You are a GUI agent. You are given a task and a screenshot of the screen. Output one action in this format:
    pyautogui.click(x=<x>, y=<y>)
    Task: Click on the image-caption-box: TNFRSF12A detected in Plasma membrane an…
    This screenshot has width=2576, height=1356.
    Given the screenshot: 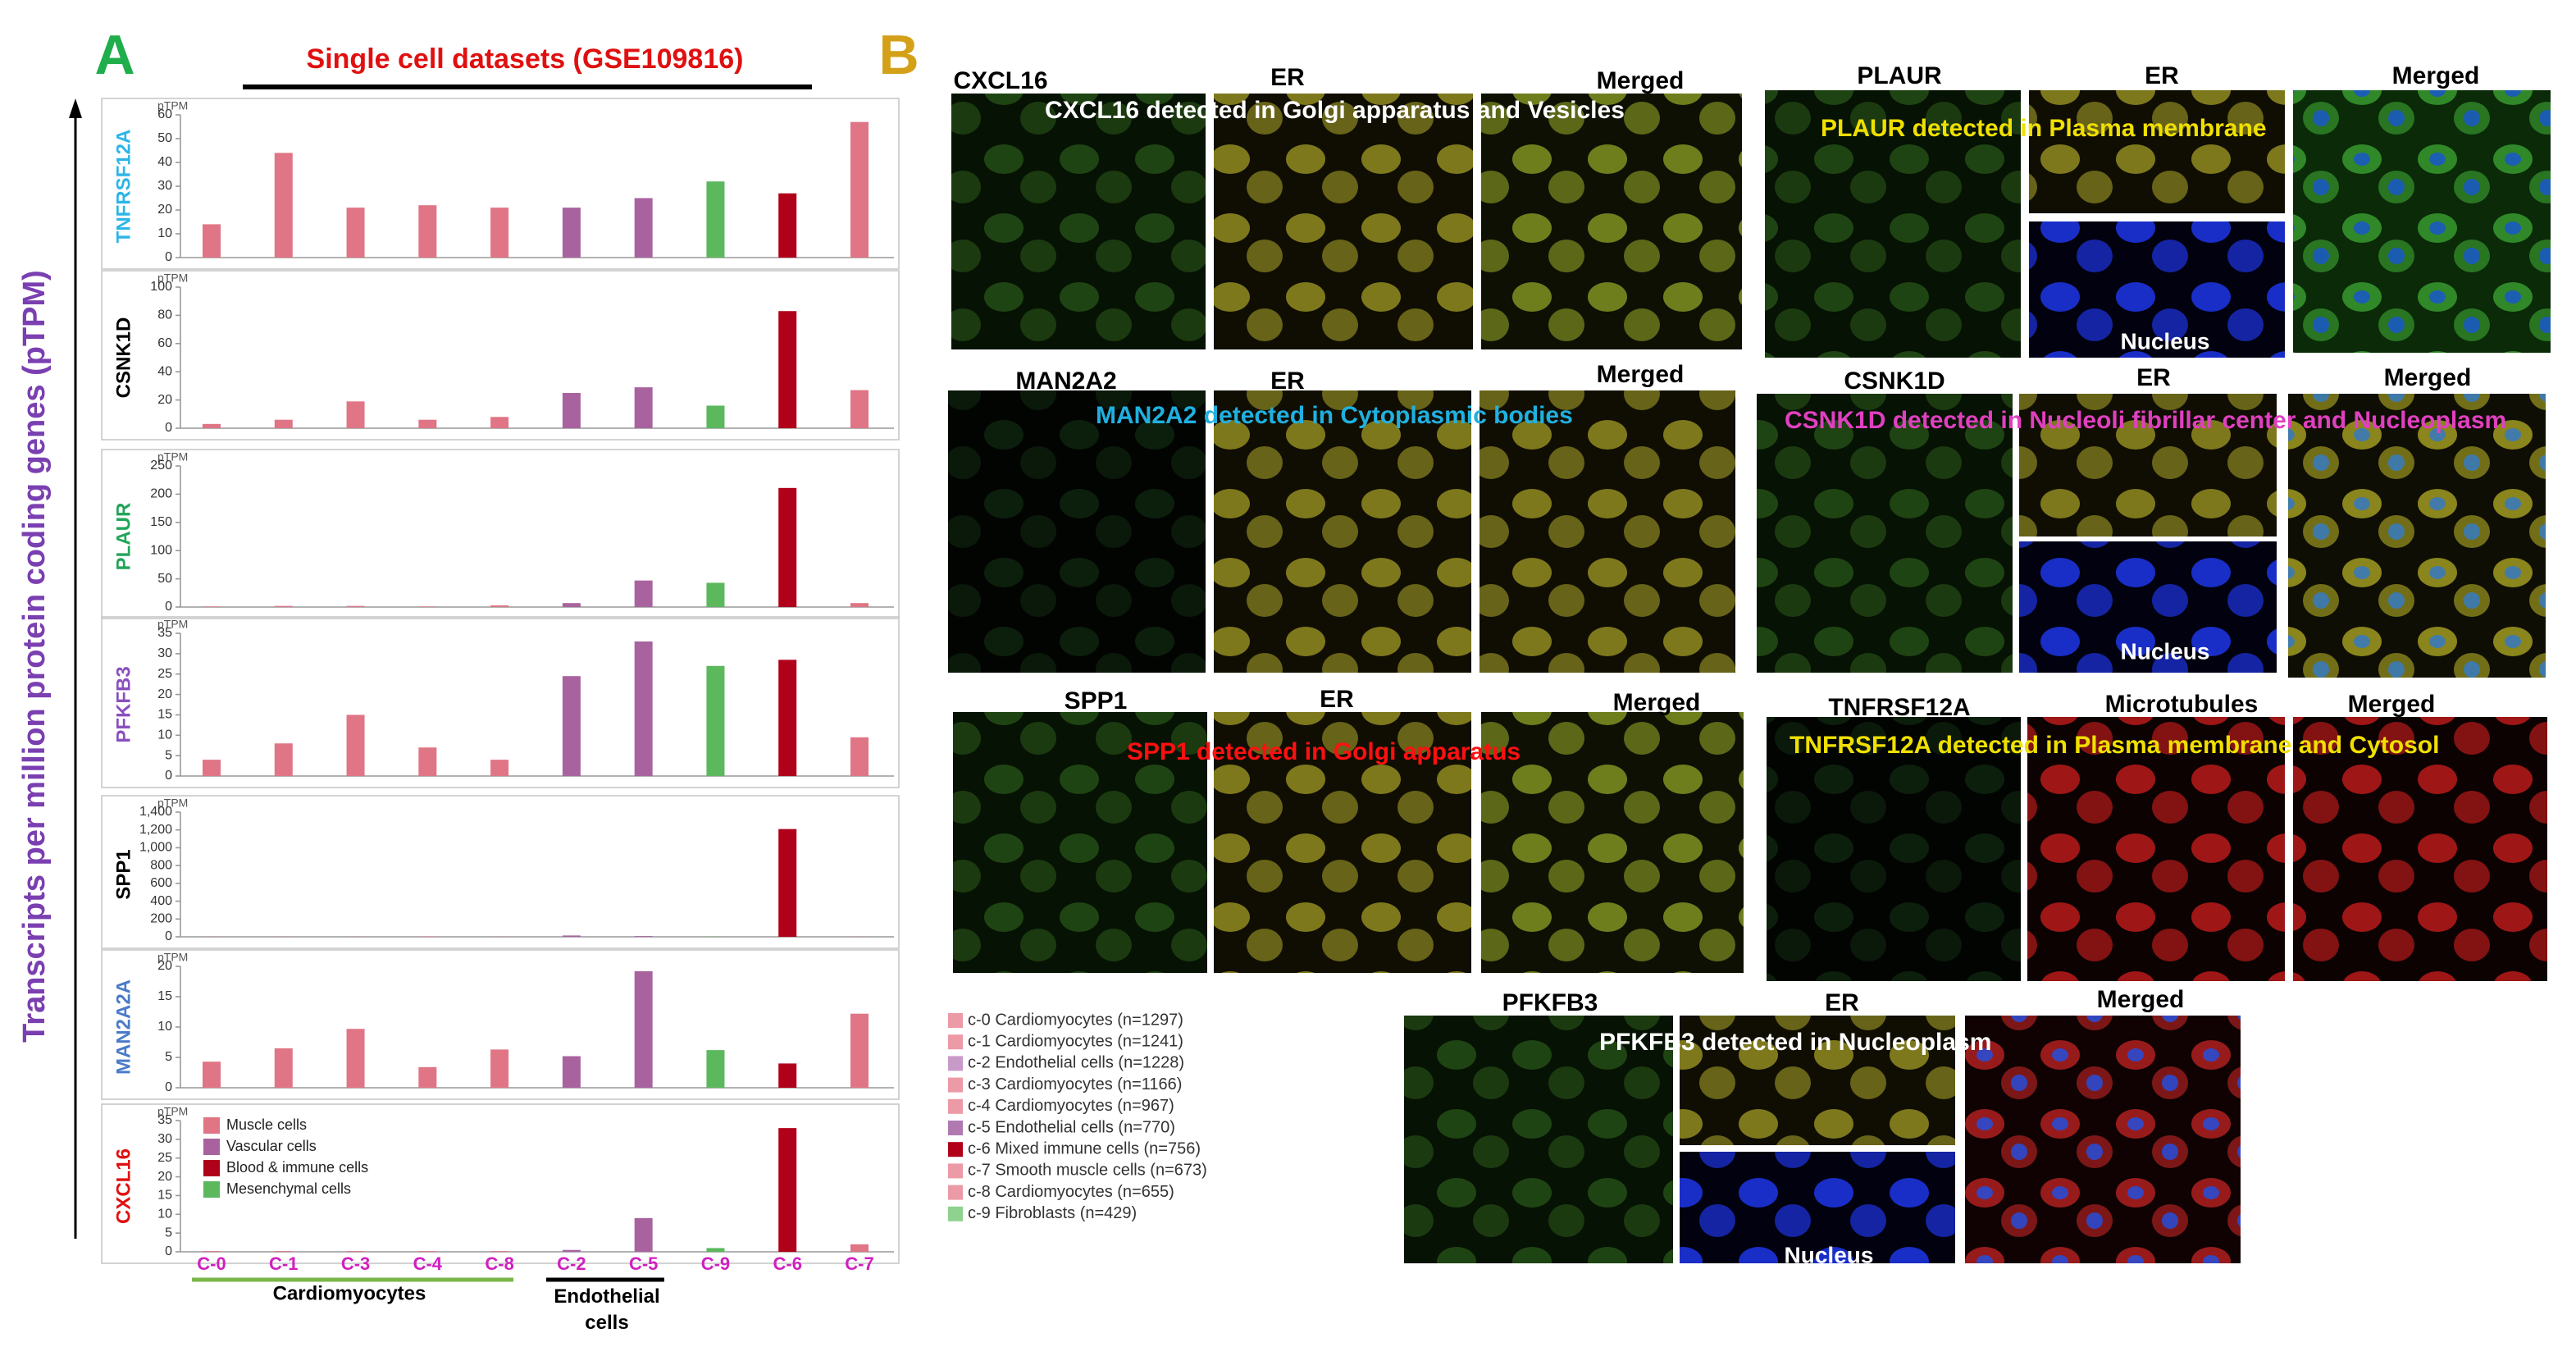 What is the action you would take?
    pyautogui.click(x=2114, y=746)
    